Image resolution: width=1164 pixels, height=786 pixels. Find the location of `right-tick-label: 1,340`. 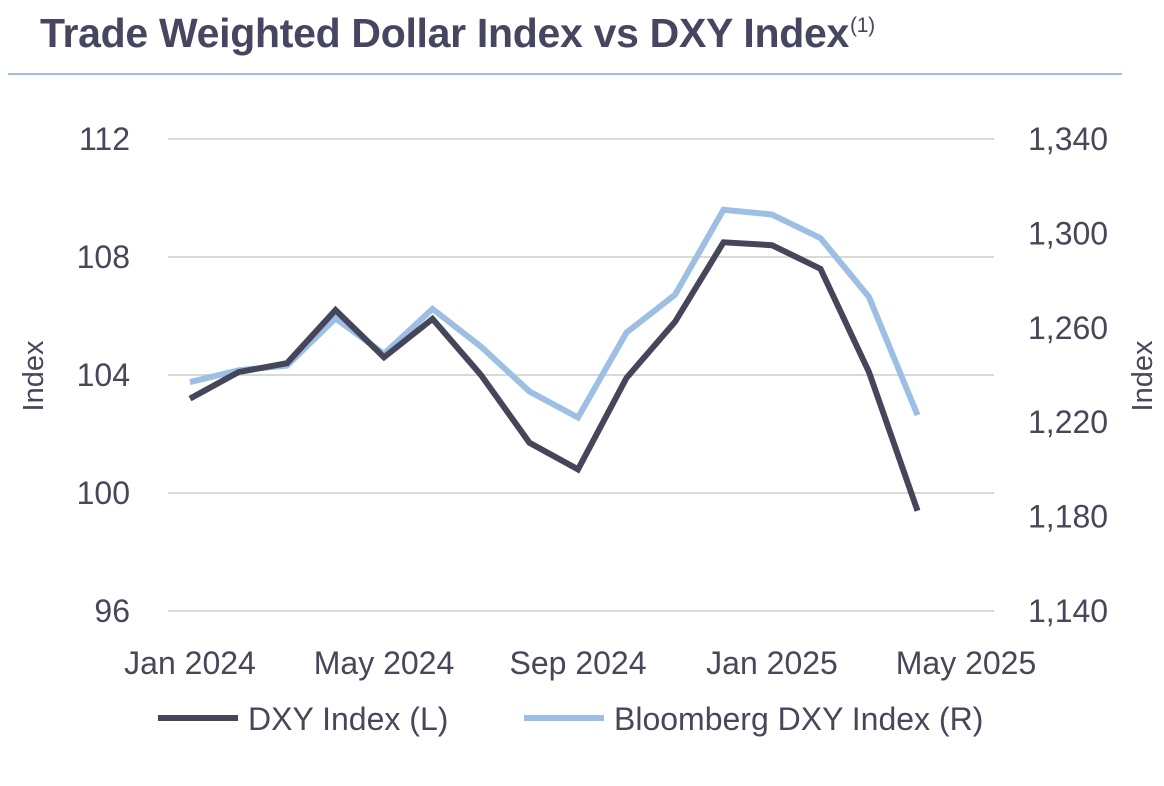

right-tick-label: 1,340 is located at coordinates (1068, 139).